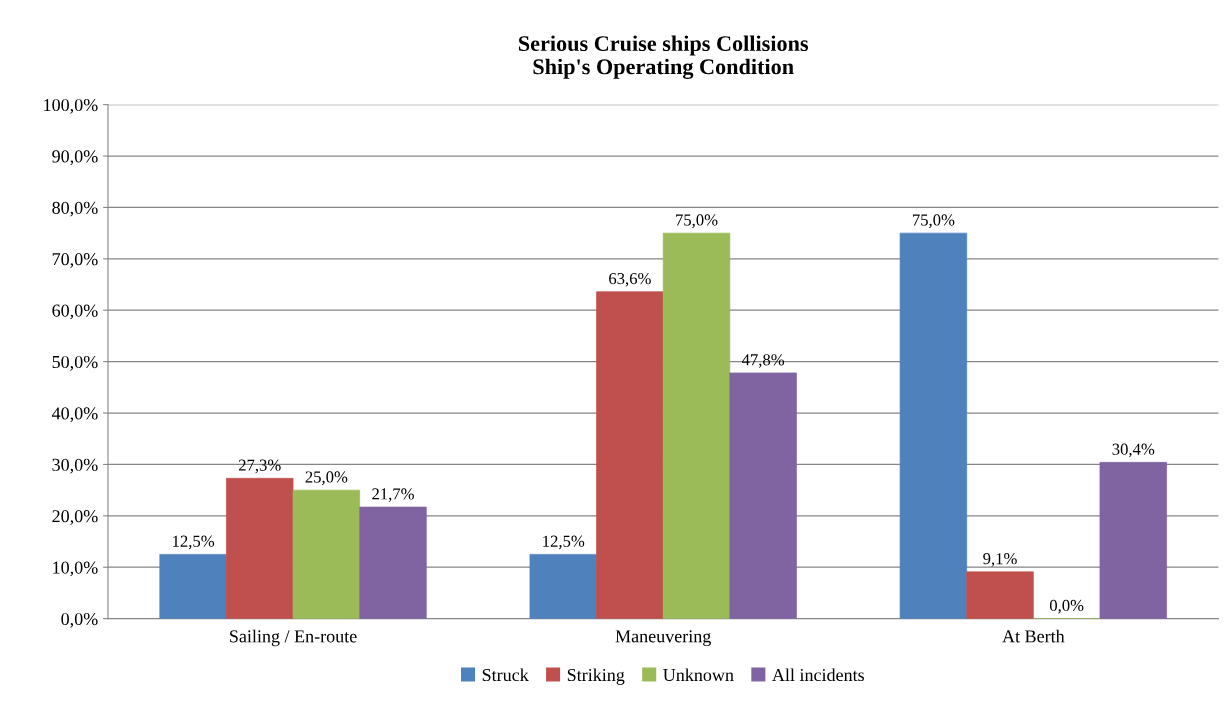  I want to click on data-label: 27,3%, so click(259, 466).